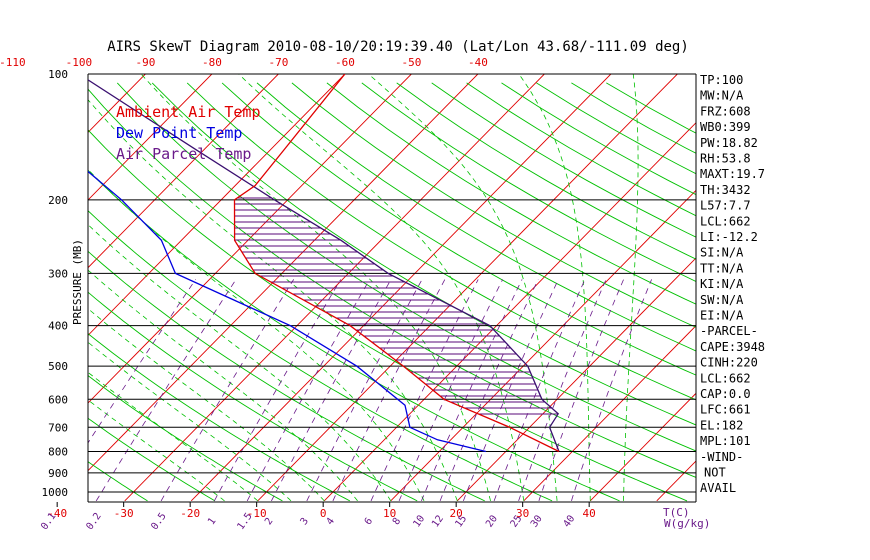  I want to click on mixing-ratio-label: 3, so click(305, 521).